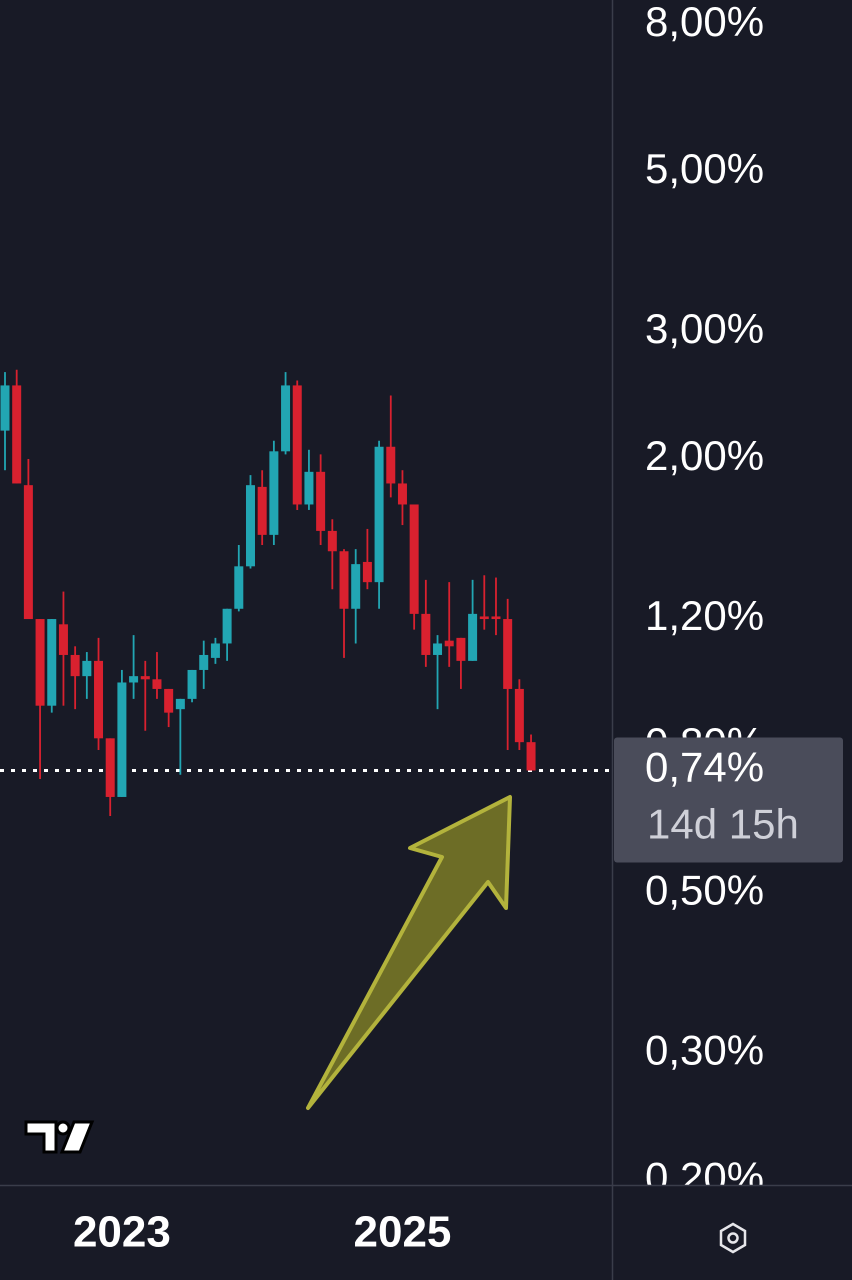 Image resolution: width=852 pixels, height=1280 pixels. What do you see at coordinates (409, 952) in the screenshot?
I see `arrow-annotation` at bounding box center [409, 952].